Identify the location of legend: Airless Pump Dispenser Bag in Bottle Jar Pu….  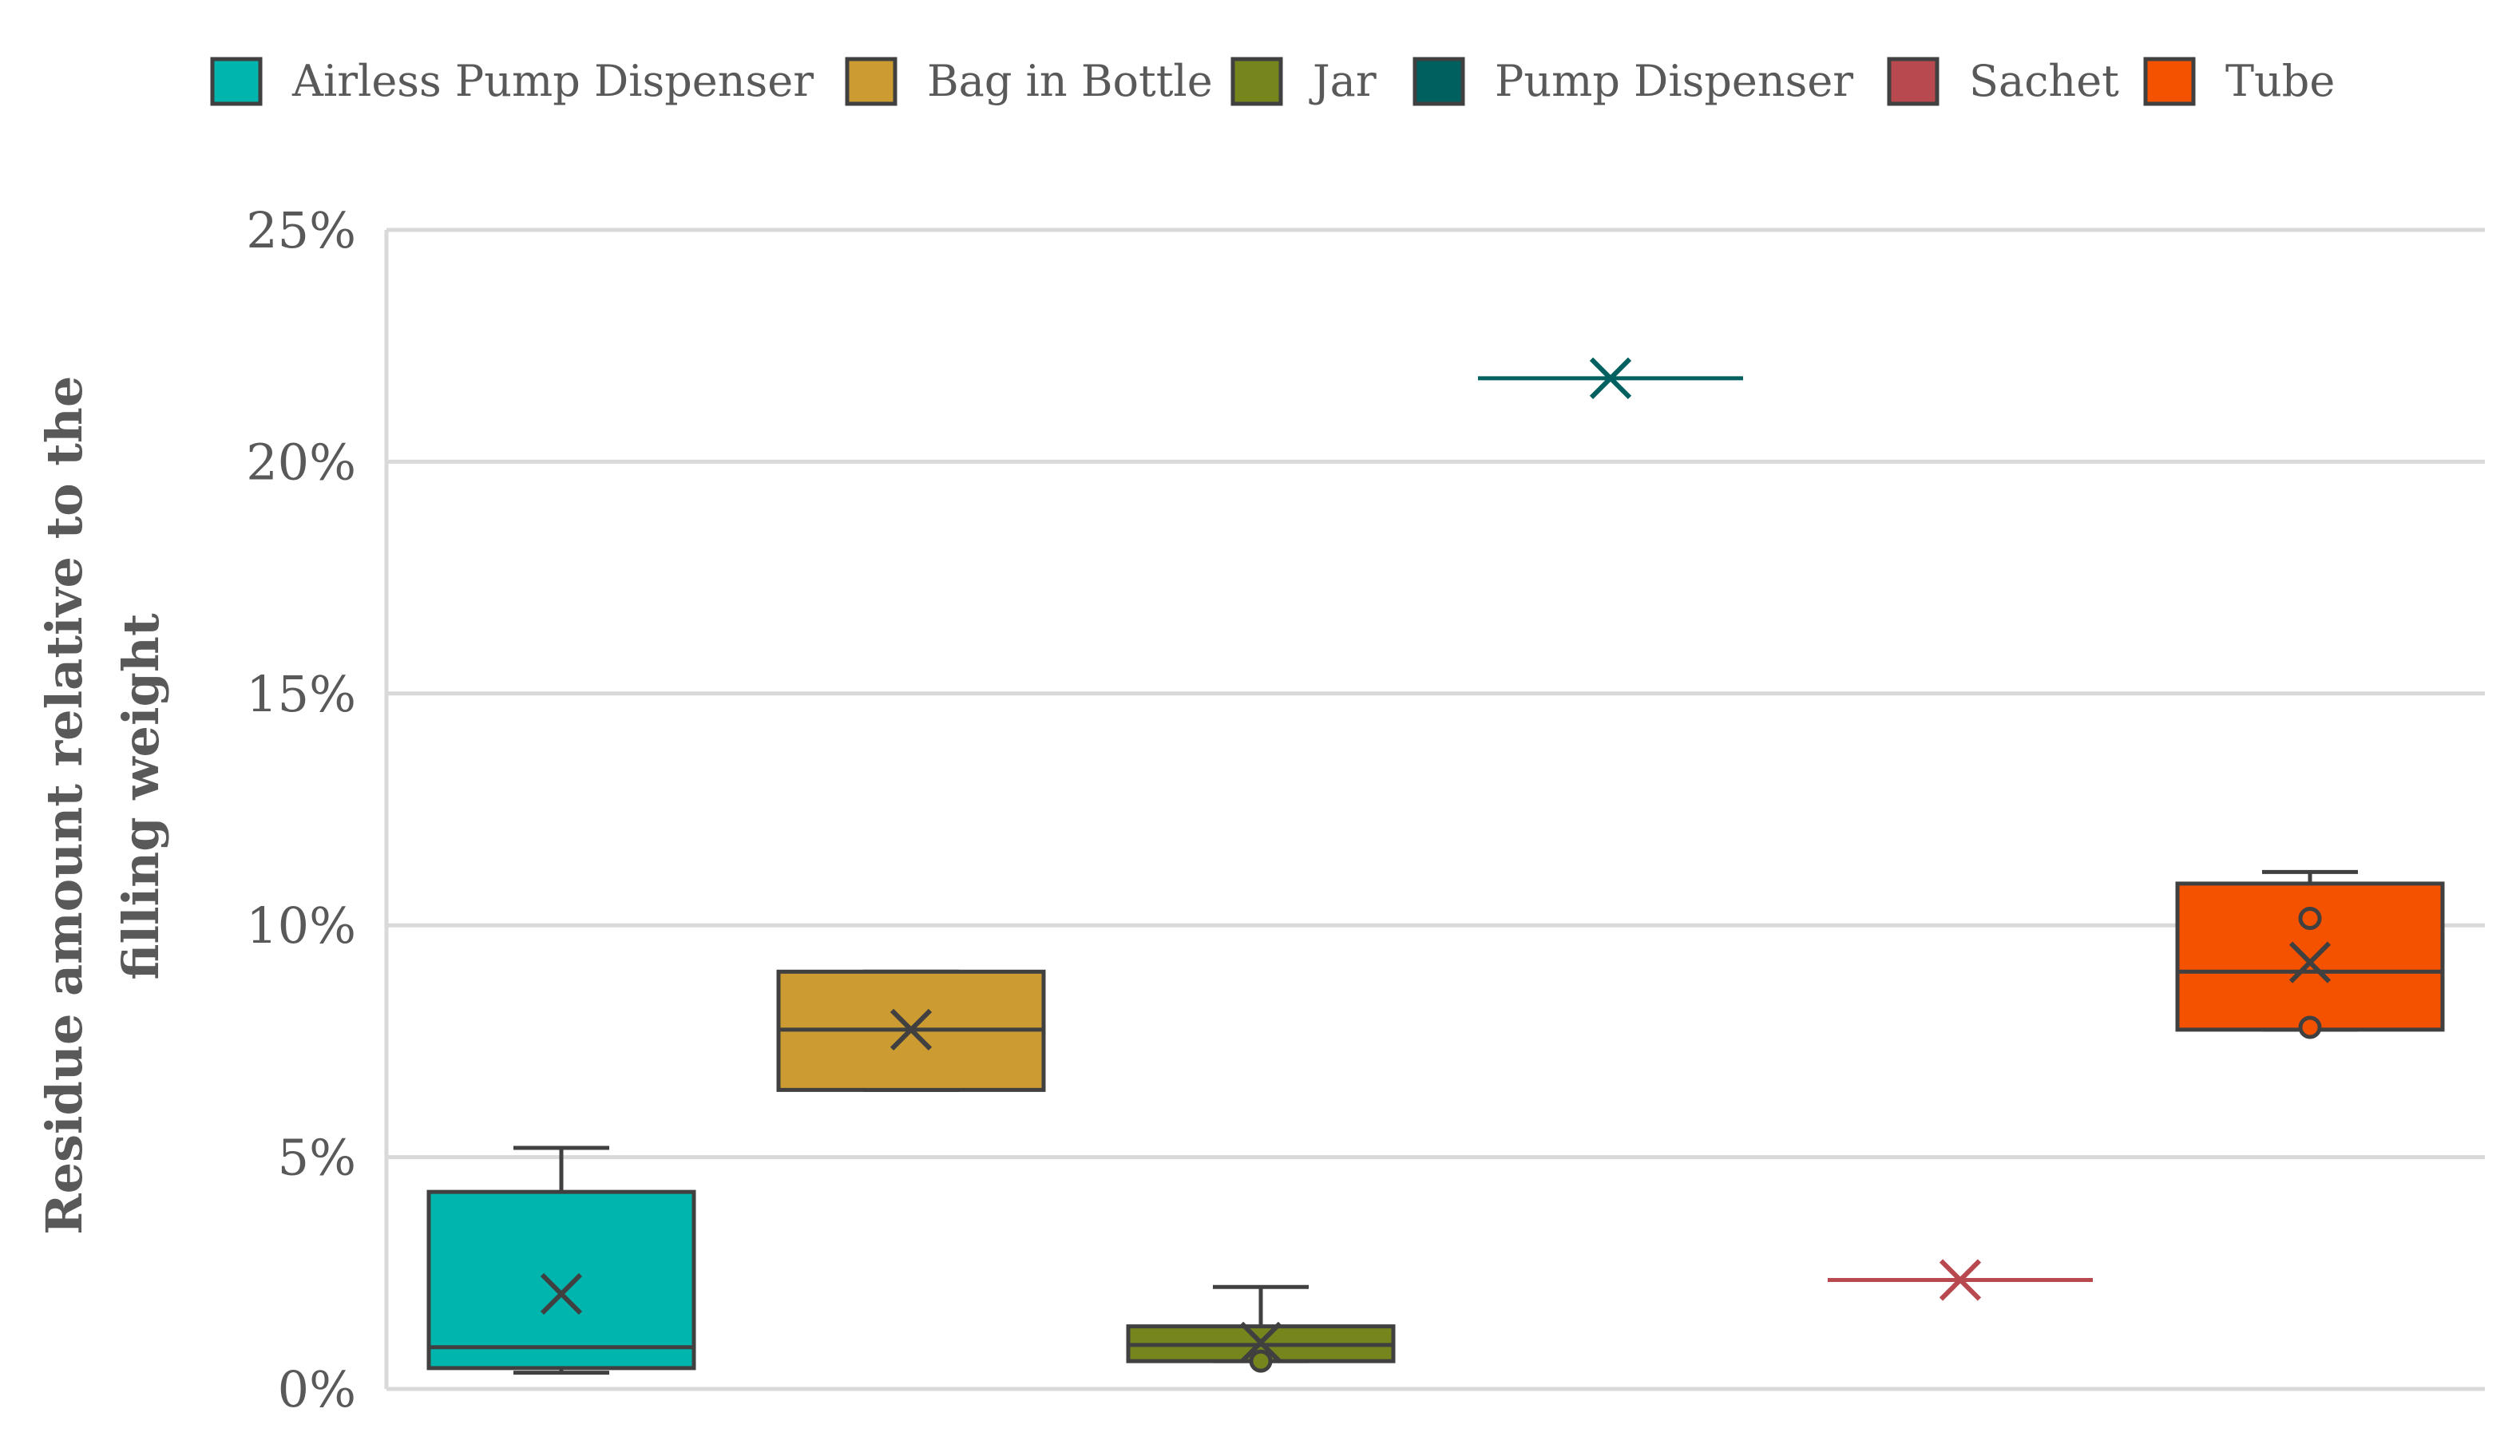
(1272, 81).